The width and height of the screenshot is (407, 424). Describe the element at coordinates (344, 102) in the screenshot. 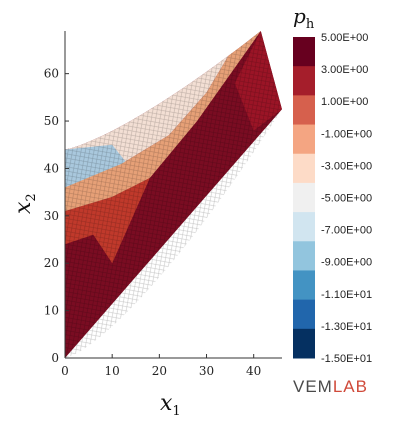

I see `colorbar-tick-label: 1.00E+00` at that location.